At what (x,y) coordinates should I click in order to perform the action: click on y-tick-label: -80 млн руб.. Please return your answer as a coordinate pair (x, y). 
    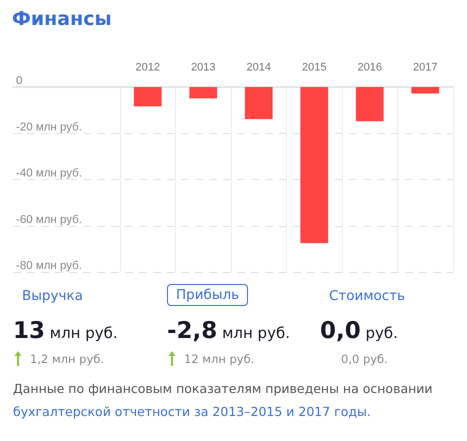
    Looking at the image, I should click on (49, 266).